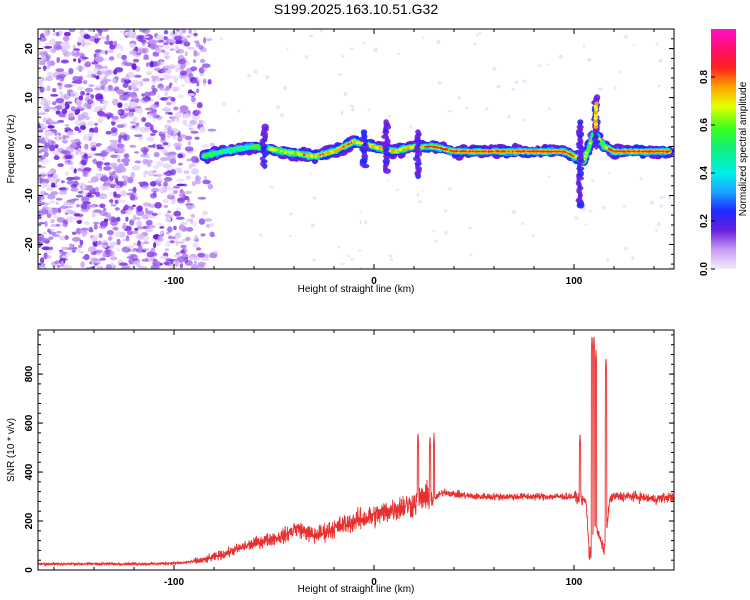 This screenshot has height=600, width=750. I want to click on spectrogram-y-tick-label: -20, so click(29, 244).